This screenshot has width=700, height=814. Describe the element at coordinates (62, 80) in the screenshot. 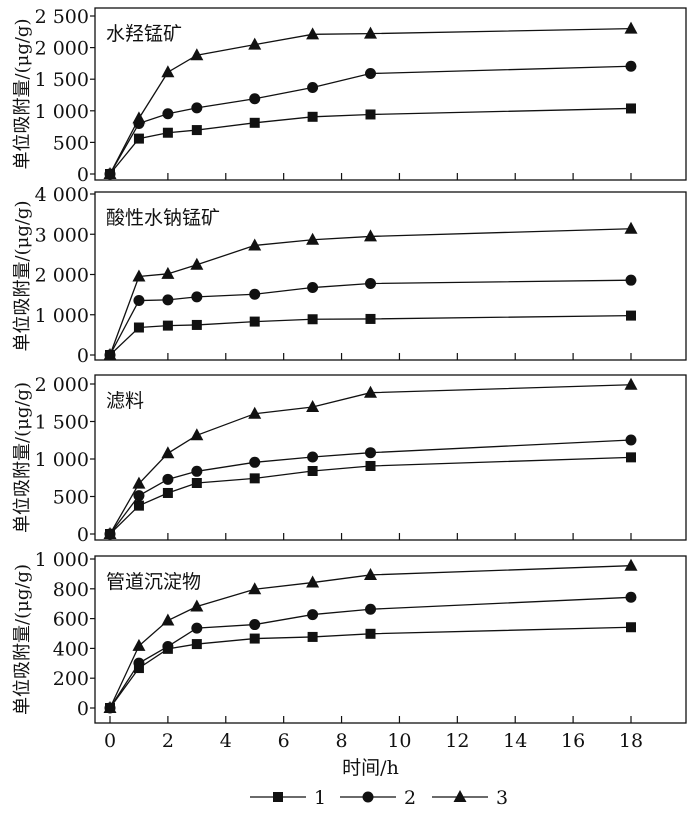

I see `y-tick-label: 1 500` at that location.